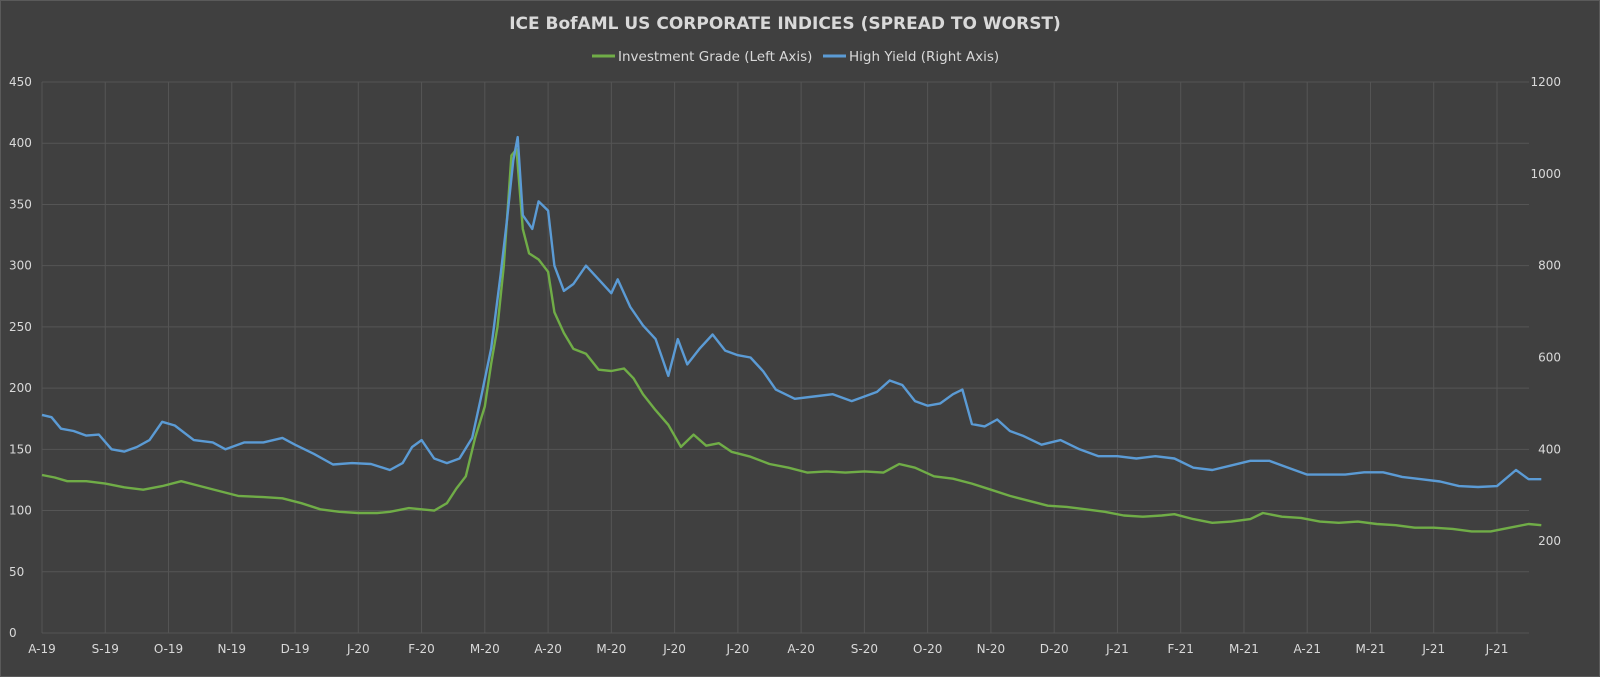  Describe the element at coordinates (20, 357) in the screenshot. I see `y-left-axis: 0 50 100 150 200 250 300 350 400 450` at that location.